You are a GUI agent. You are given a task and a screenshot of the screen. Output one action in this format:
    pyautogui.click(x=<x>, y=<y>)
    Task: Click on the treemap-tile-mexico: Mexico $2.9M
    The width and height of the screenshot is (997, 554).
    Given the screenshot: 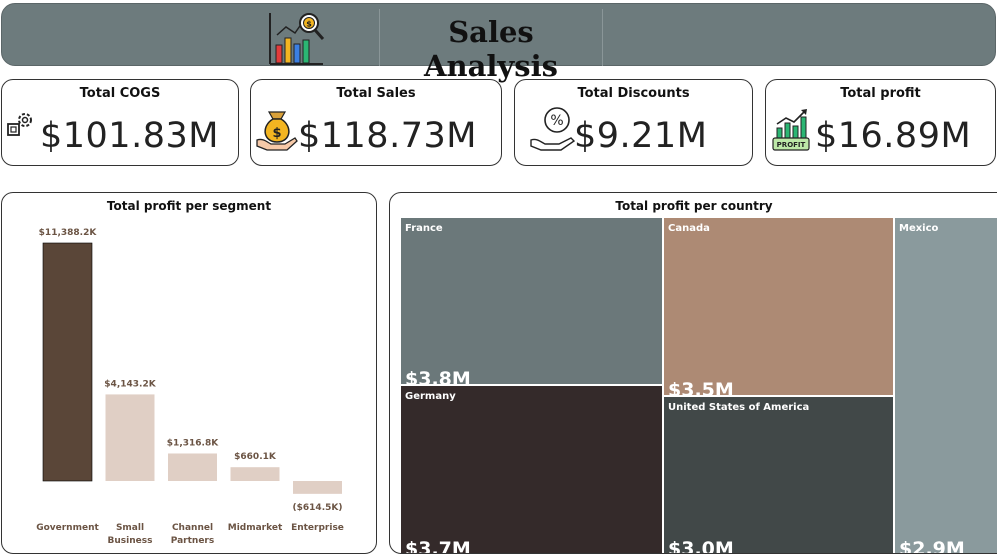 What is the action you would take?
    pyautogui.click(x=945, y=385)
    